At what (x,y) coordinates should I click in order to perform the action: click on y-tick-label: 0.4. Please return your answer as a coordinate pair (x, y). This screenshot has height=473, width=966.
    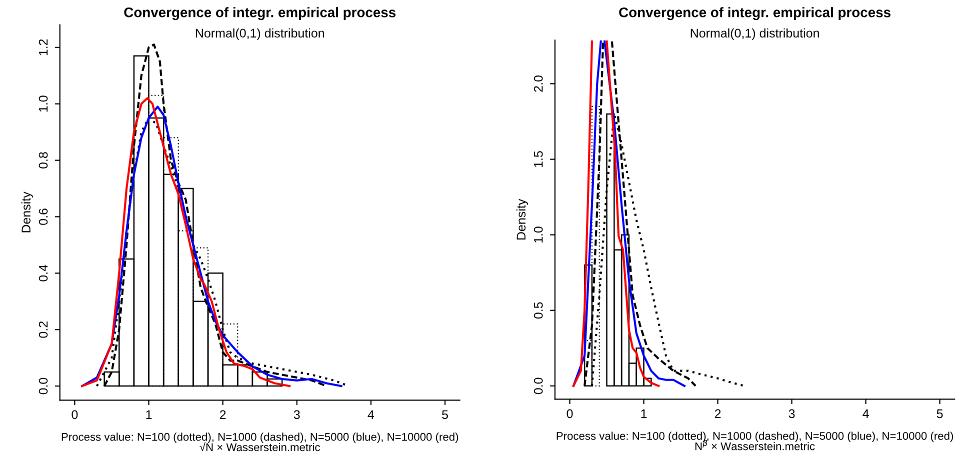
    Looking at the image, I should click on (43, 273).